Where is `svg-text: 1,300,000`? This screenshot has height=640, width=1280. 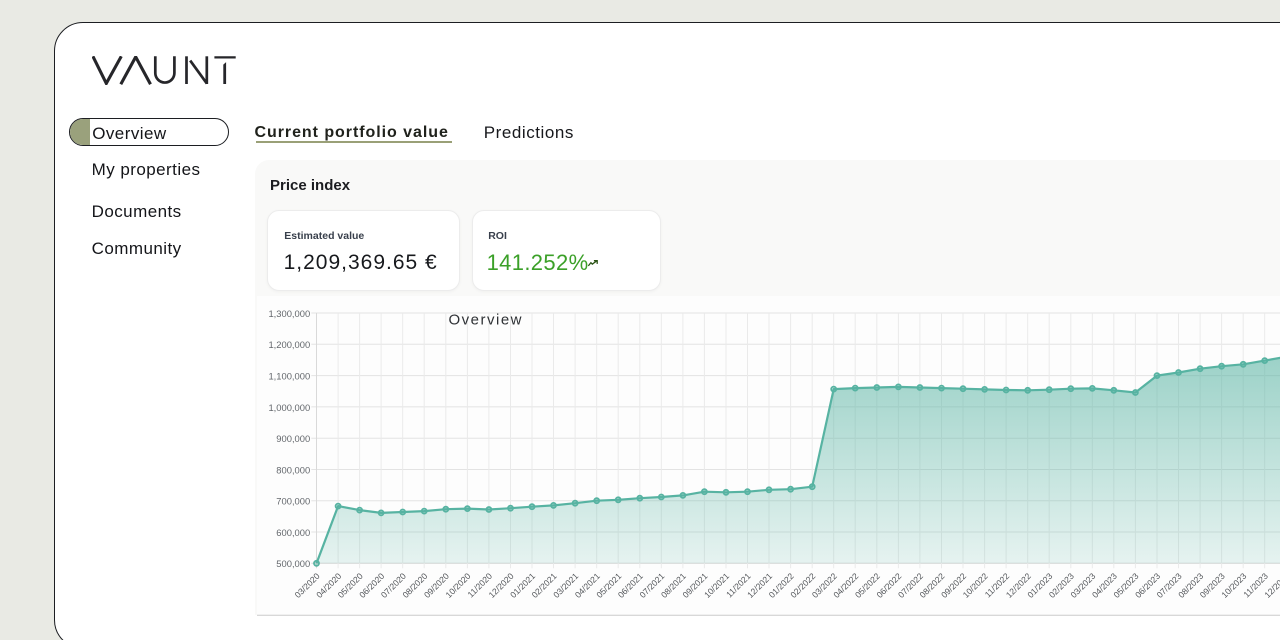 svg-text: 1,300,000 is located at coordinates (289, 313).